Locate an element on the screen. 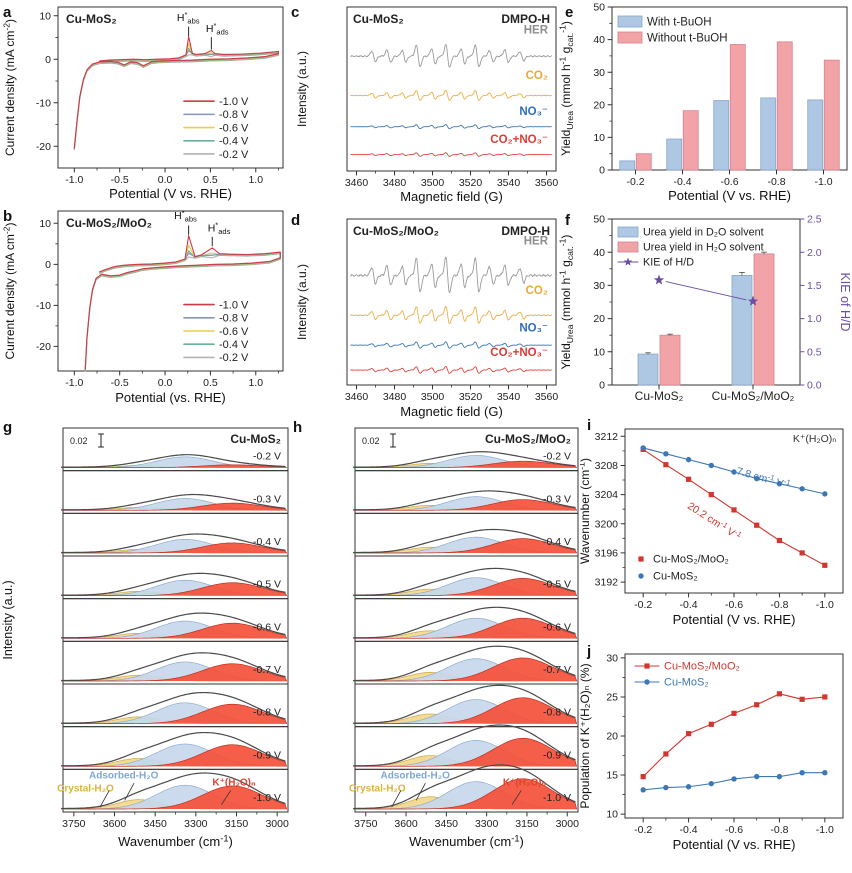 This screenshot has width=852, height=873. panel-letter-a: a is located at coordinates (7, 12).